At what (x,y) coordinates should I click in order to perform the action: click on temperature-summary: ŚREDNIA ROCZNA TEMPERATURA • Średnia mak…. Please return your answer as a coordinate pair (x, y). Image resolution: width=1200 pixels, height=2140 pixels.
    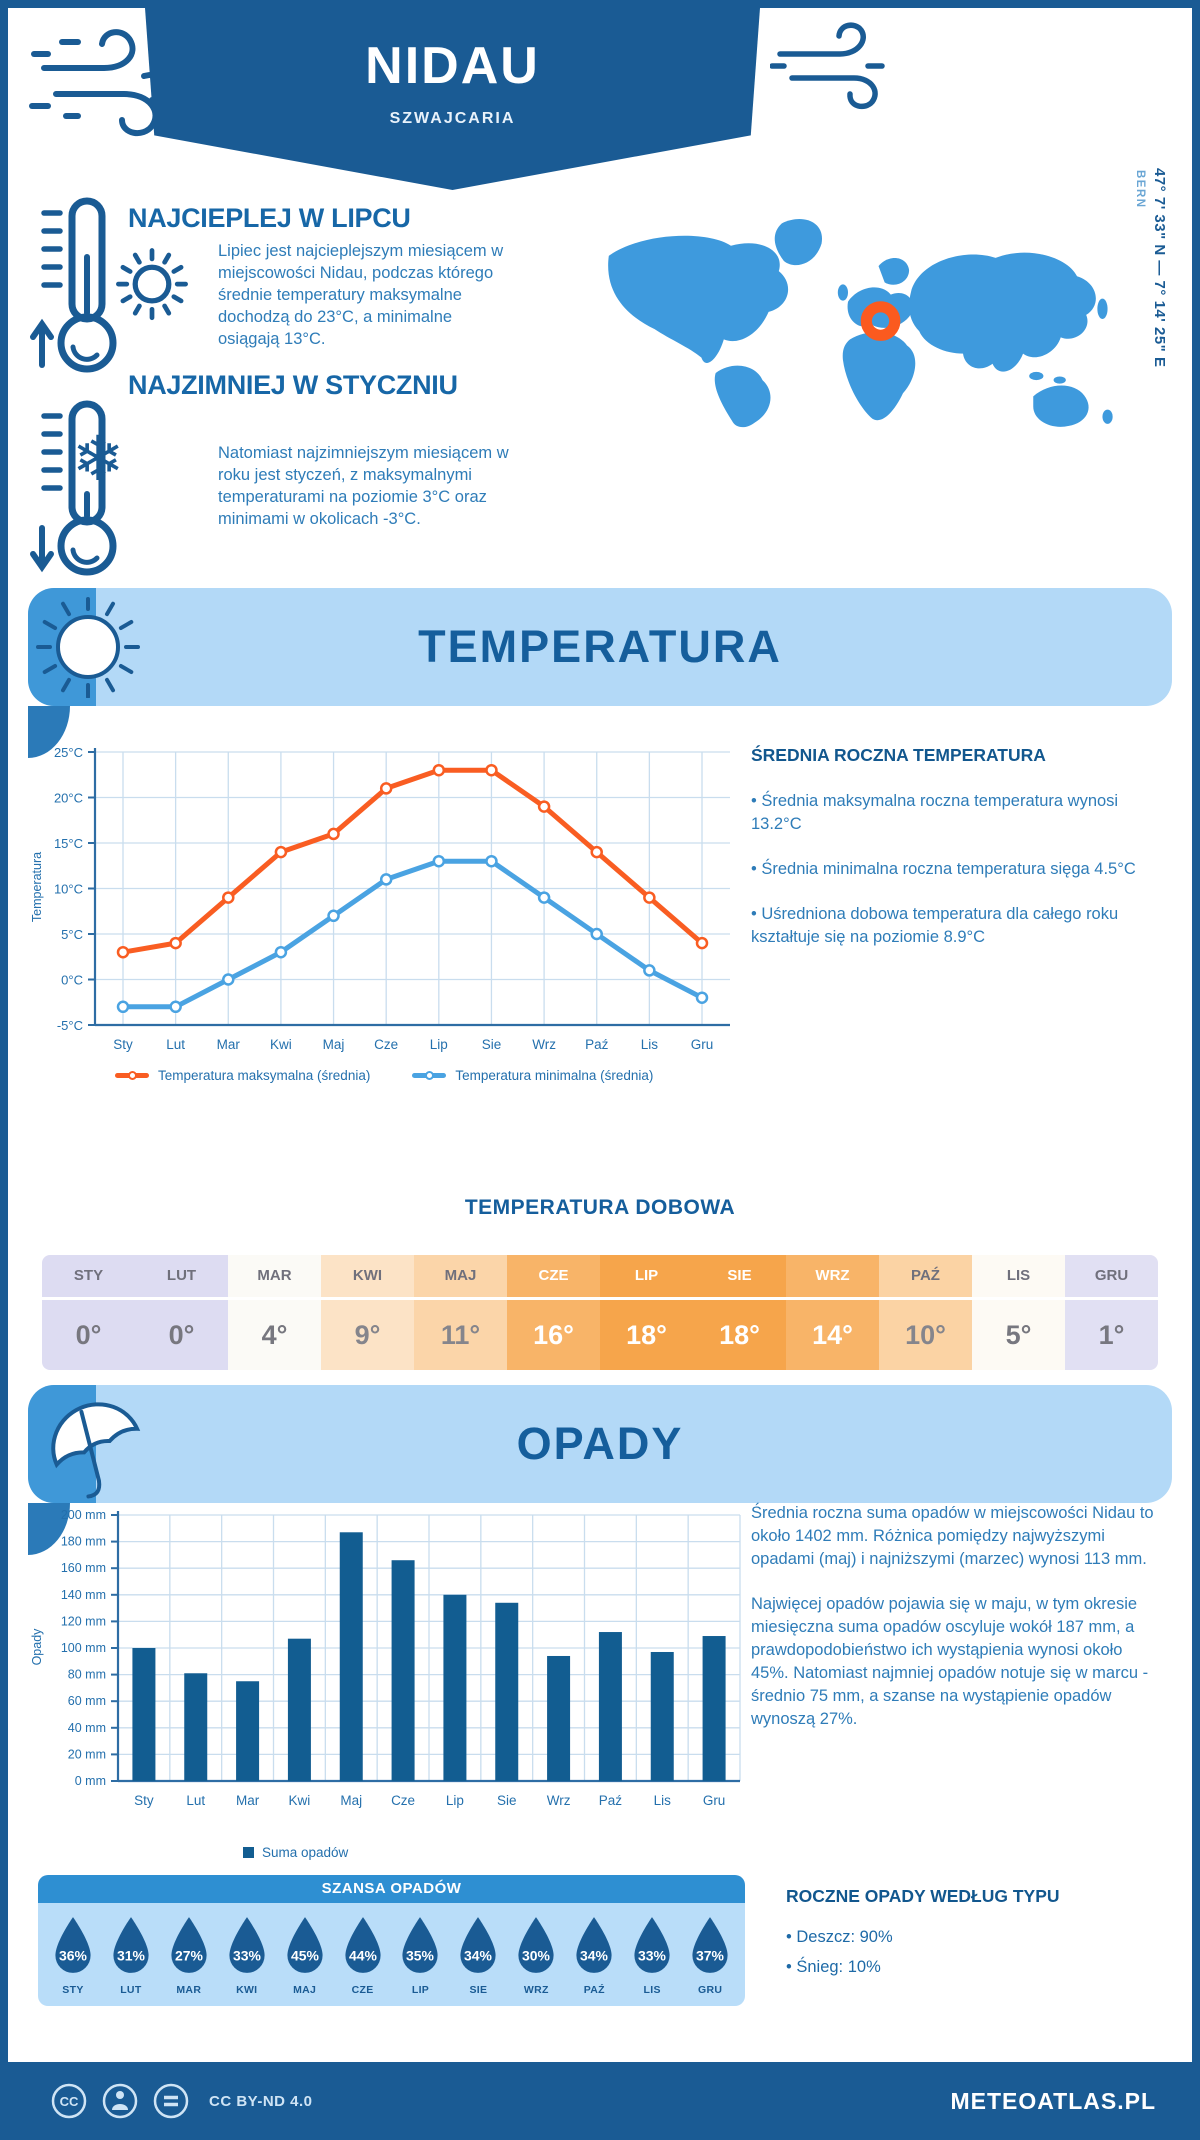
    Looking at the image, I should click on (951, 847).